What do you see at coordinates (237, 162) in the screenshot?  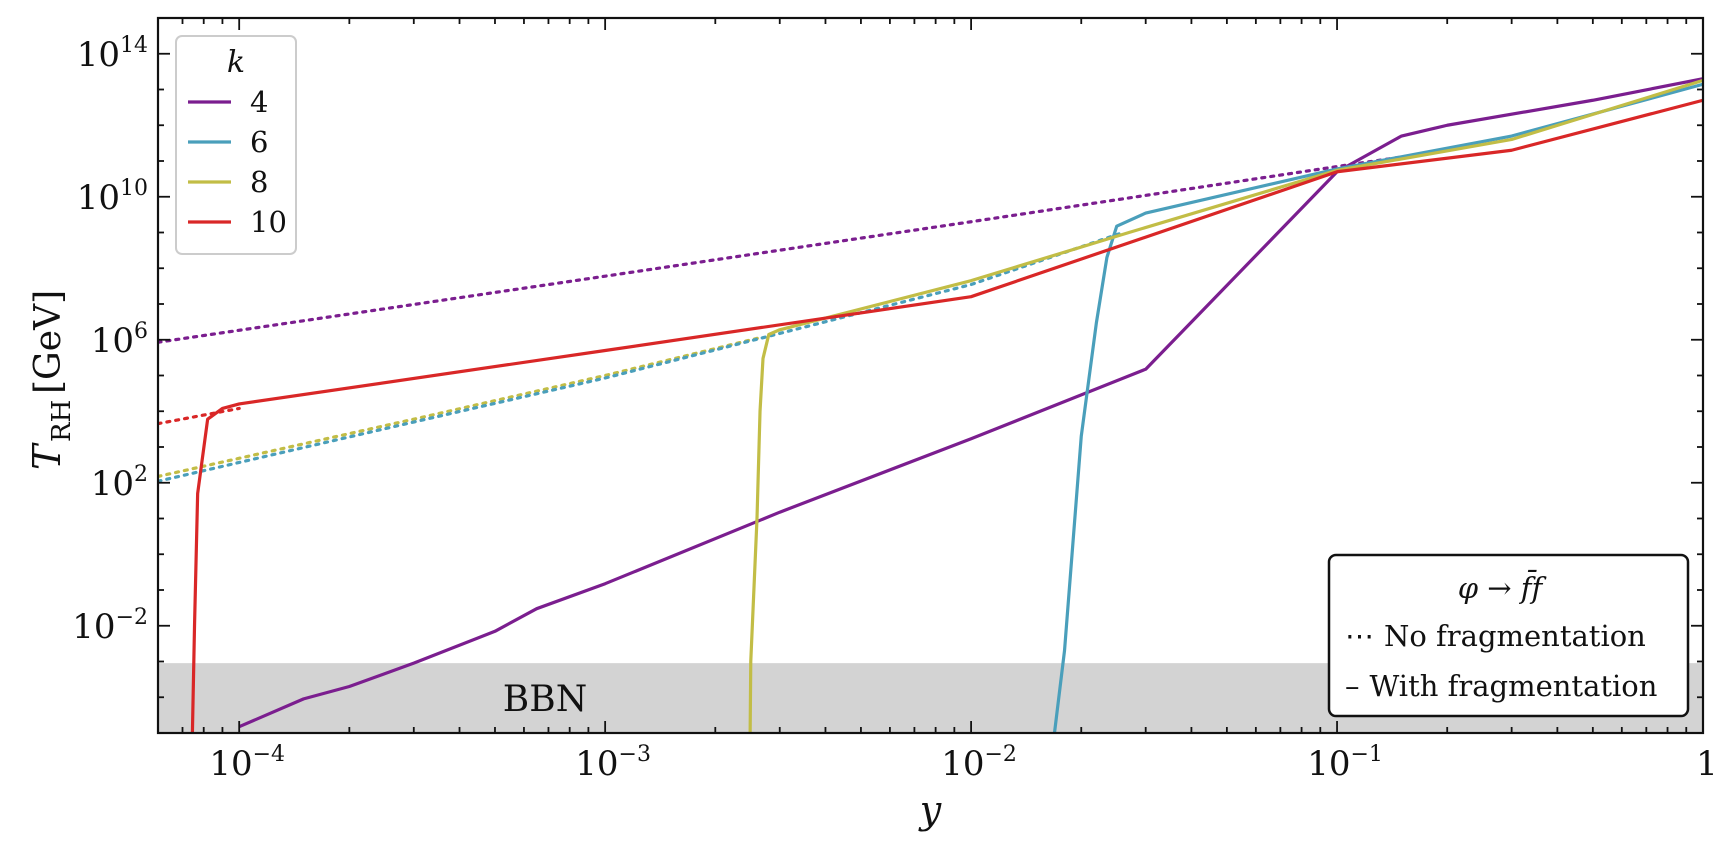 I see `legend-k-entries: 4 6 8 10` at bounding box center [237, 162].